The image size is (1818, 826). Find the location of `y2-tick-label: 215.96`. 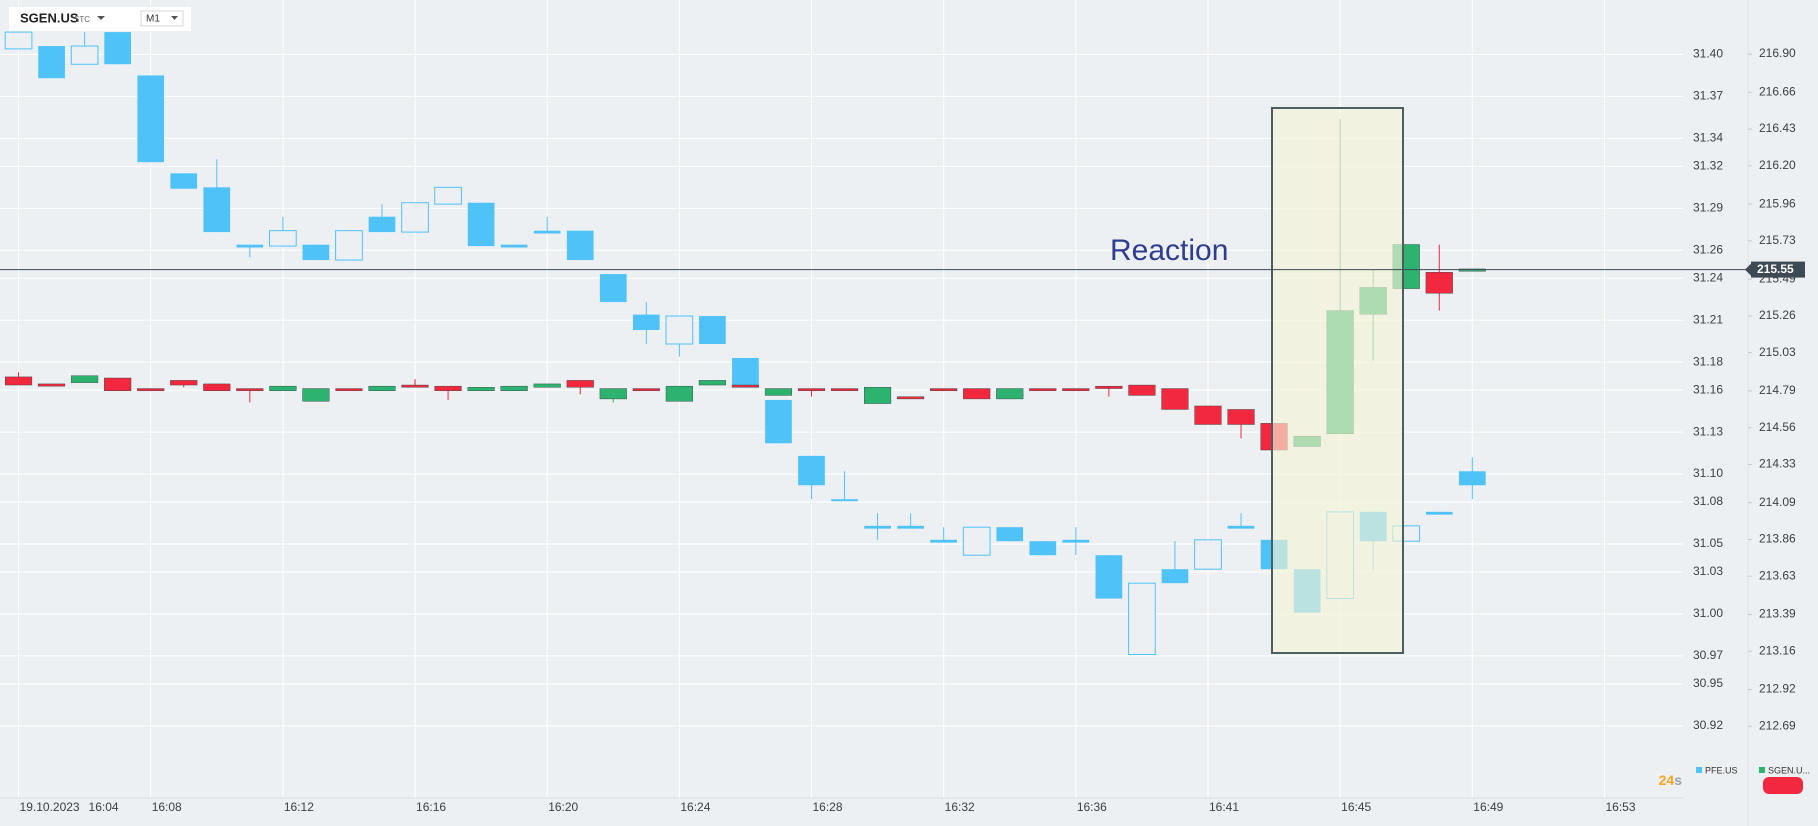

y2-tick-label: 215.96 is located at coordinates (1777, 203).